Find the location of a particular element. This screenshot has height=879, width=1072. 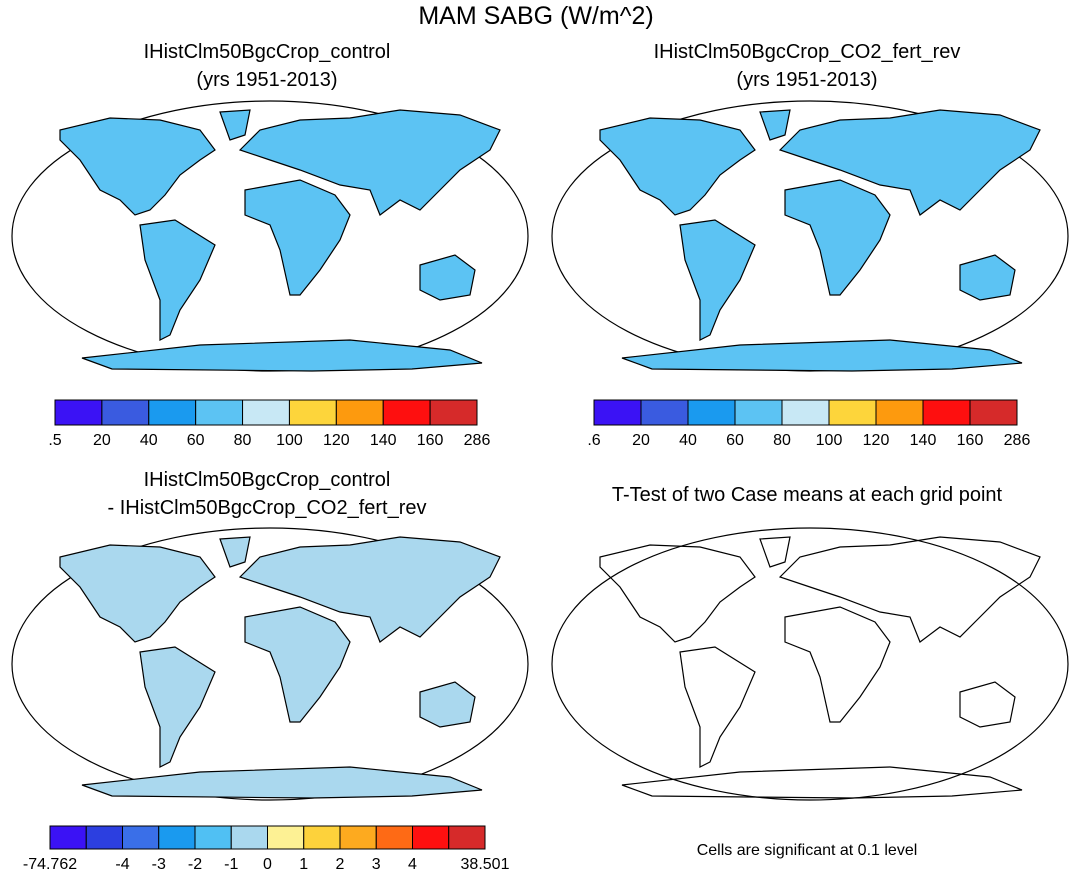

colorbar-label: .5 is located at coordinates (54, 440).